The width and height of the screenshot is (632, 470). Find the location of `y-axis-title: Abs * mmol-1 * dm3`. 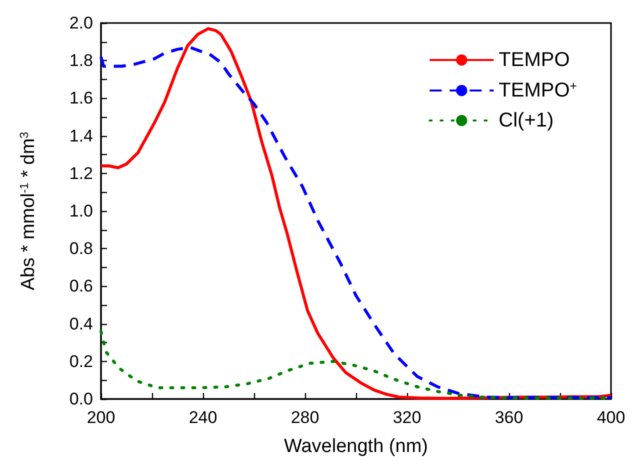

y-axis-title: Abs * mmol-1 * dm3 is located at coordinates (29, 210).